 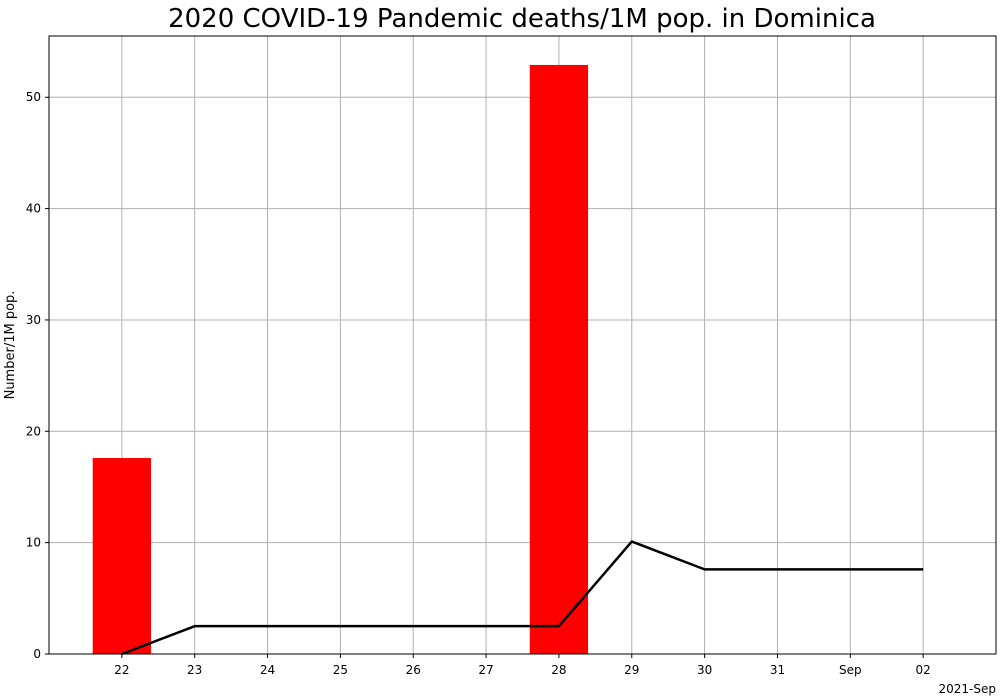 I want to click on x-tick-label: Sep, so click(x=850, y=670).